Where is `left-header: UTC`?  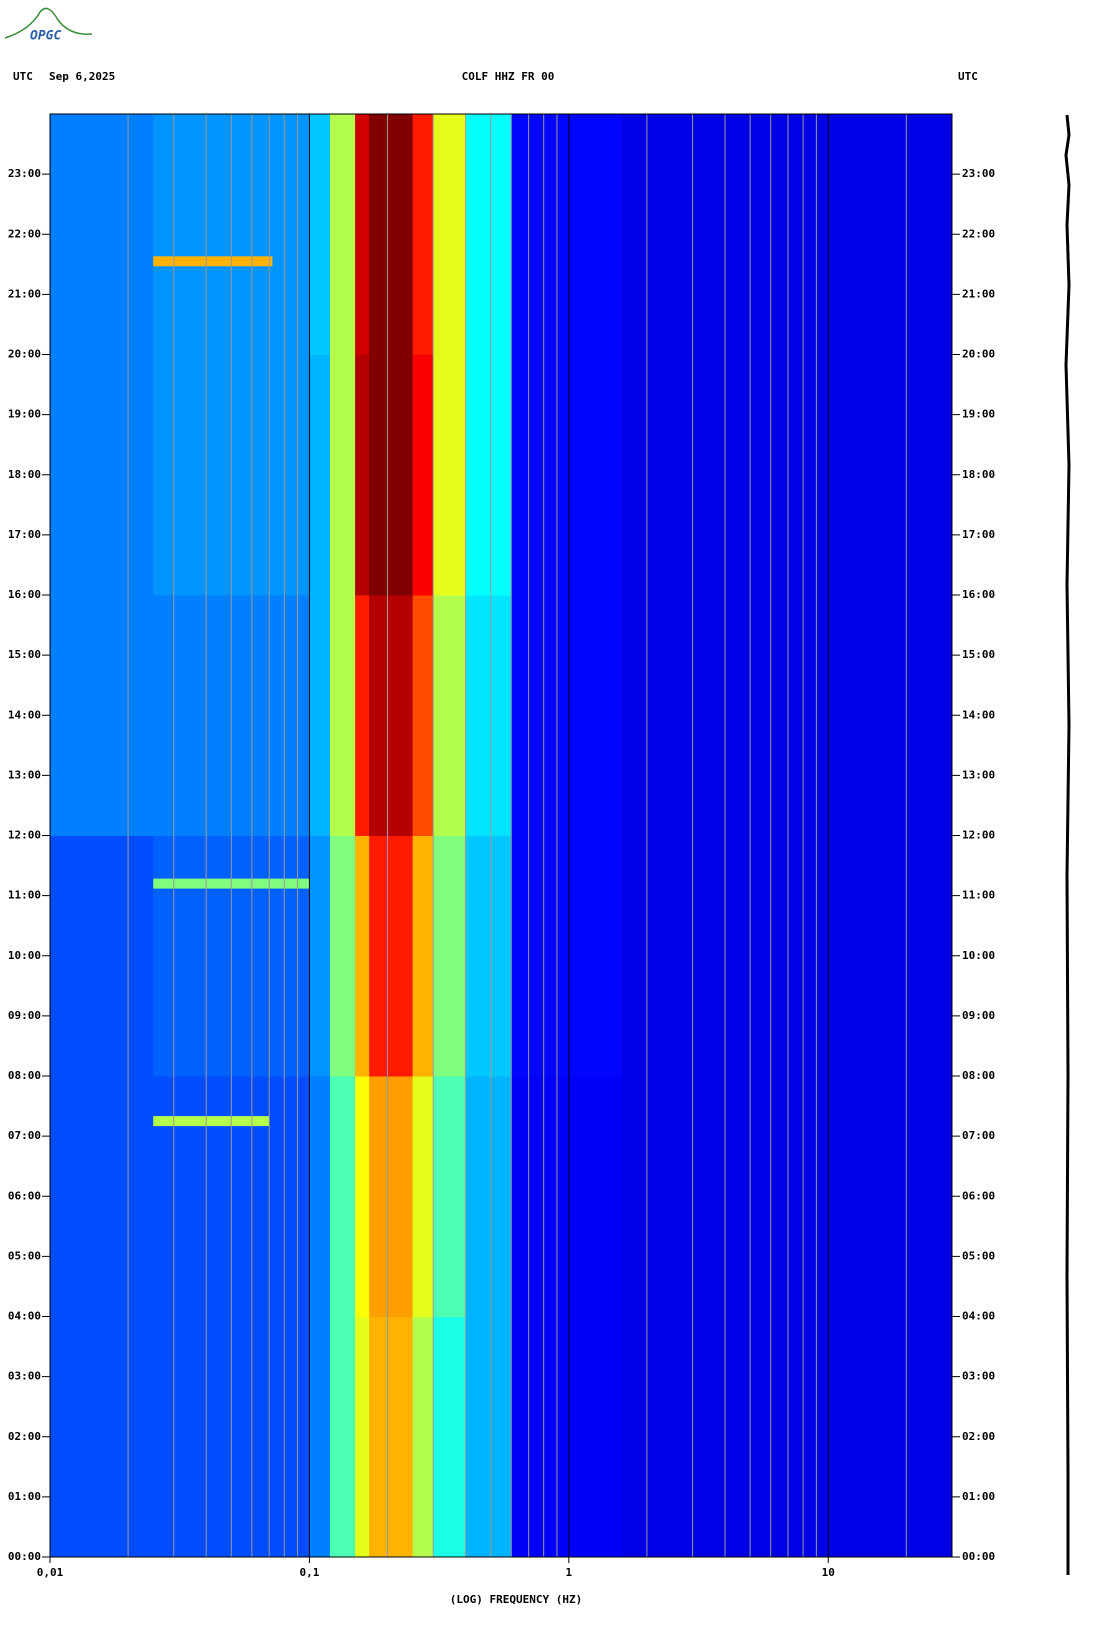
left-header: UTC is located at coordinates (23, 76).